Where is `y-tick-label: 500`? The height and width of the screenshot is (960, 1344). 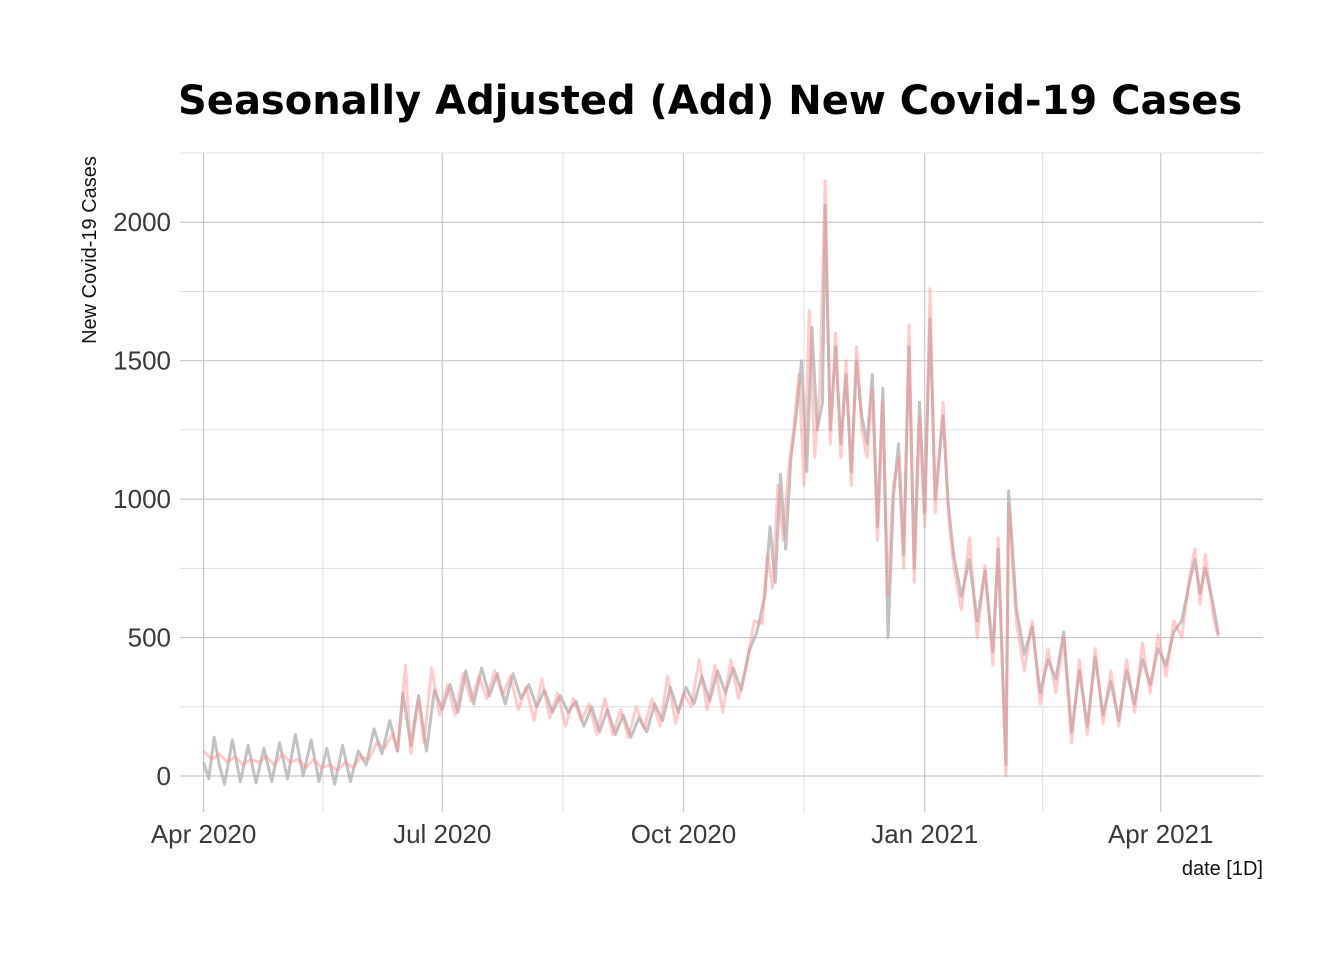 y-tick-label: 500 is located at coordinates (149, 638).